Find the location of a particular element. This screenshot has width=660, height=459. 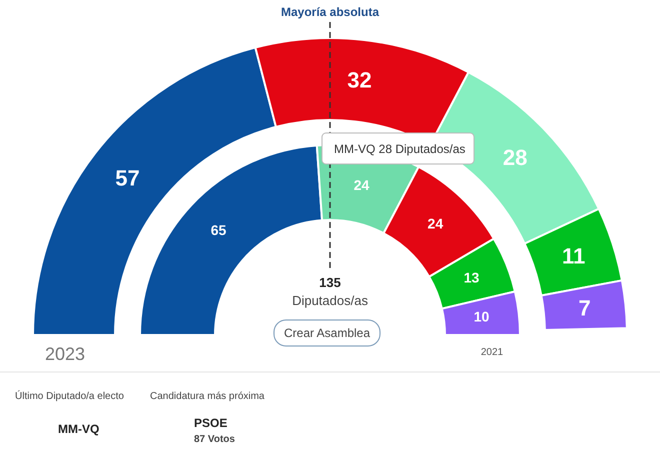

text: Último Diputado/a electo is located at coordinates (69, 396).